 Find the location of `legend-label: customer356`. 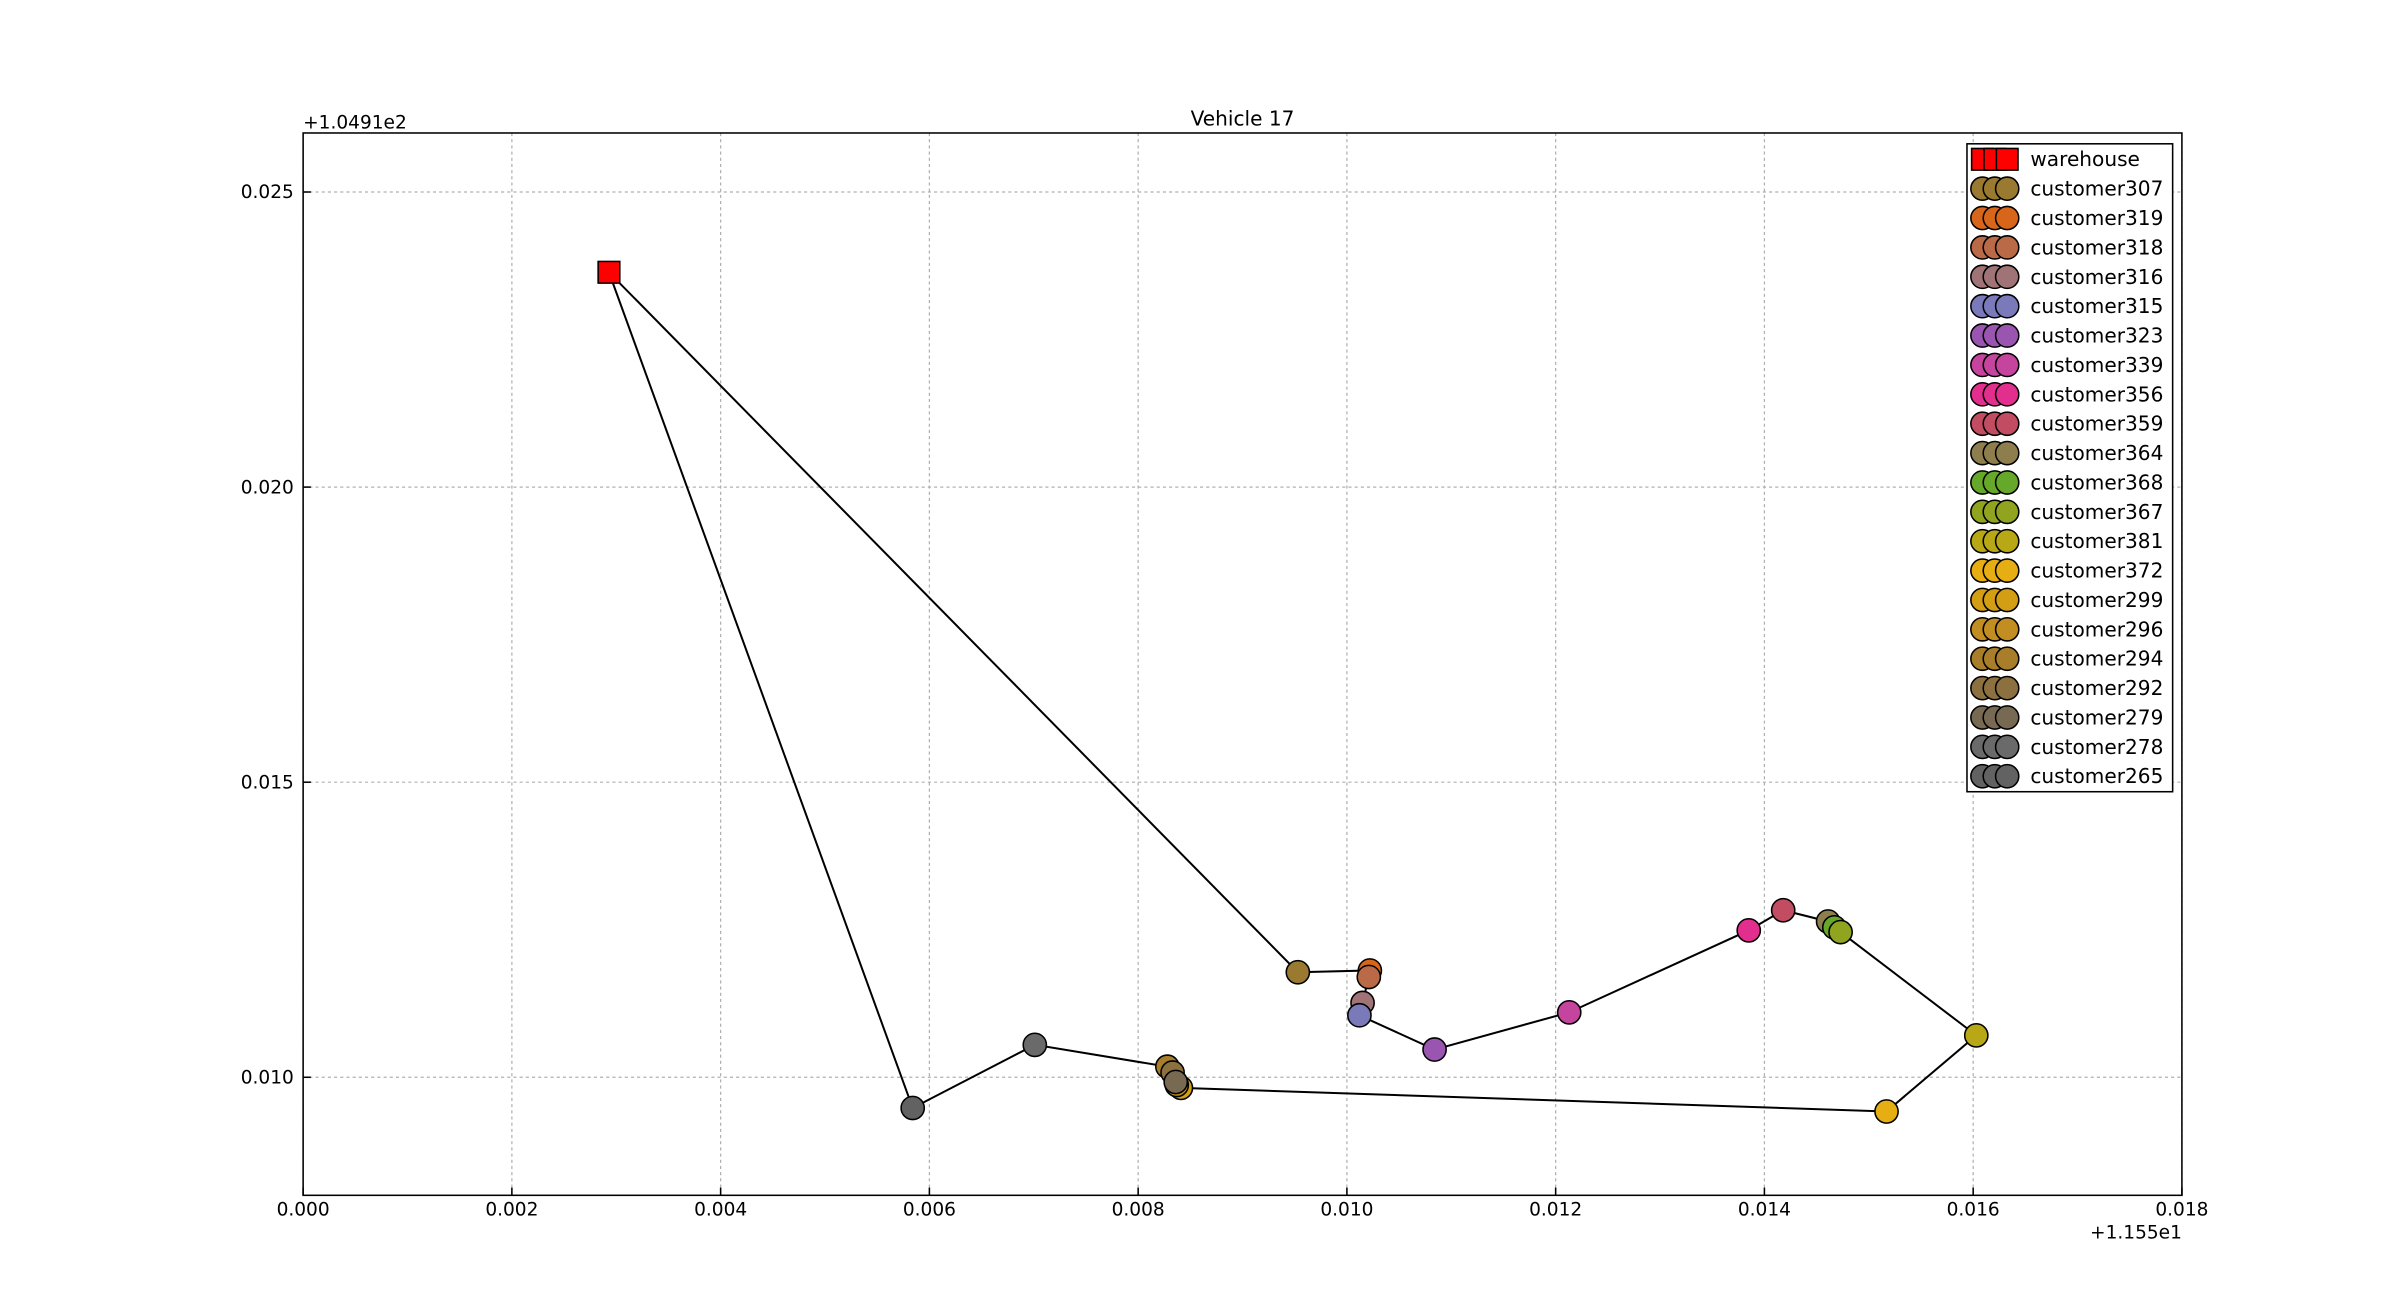

legend-label: customer356 is located at coordinates (2096, 394).